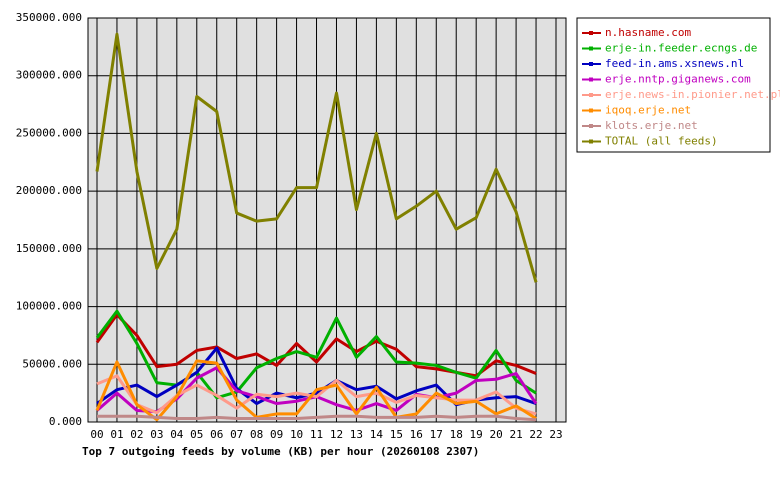  Describe the element at coordinates (692, 94) in the screenshot. I see `legend-label: erje.news-in.pionier.net.pl` at that location.